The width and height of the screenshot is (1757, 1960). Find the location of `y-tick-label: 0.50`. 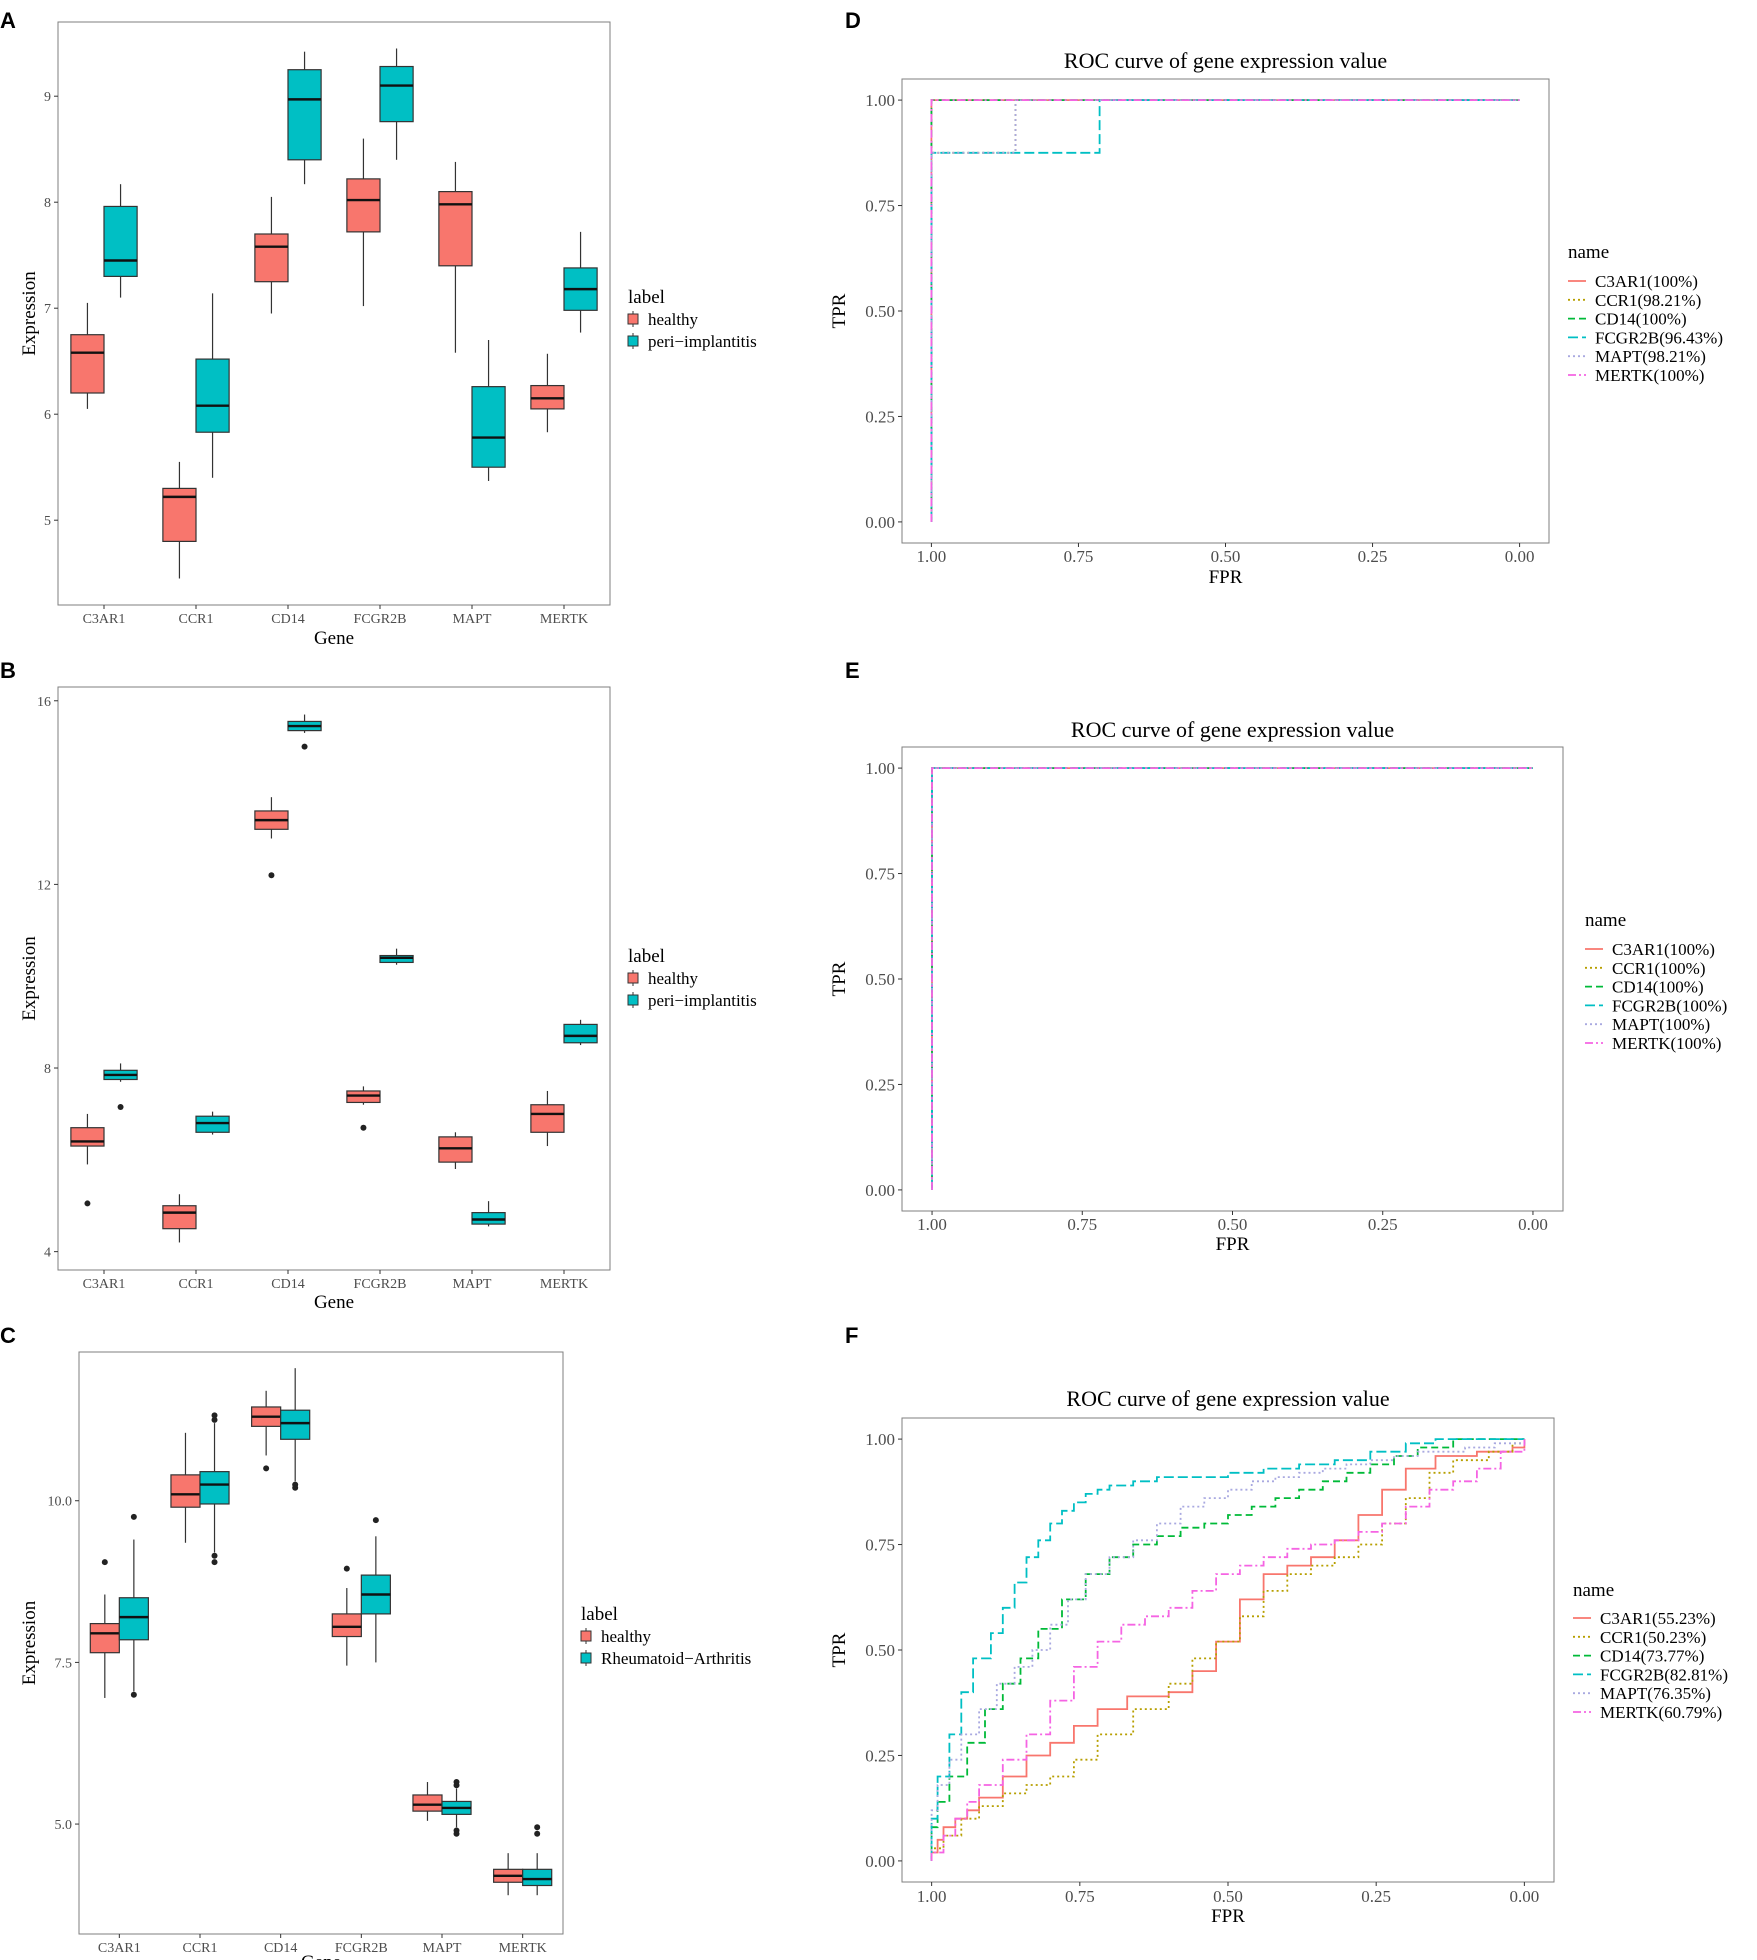

y-tick-label: 0.50 is located at coordinates (880, 1650).